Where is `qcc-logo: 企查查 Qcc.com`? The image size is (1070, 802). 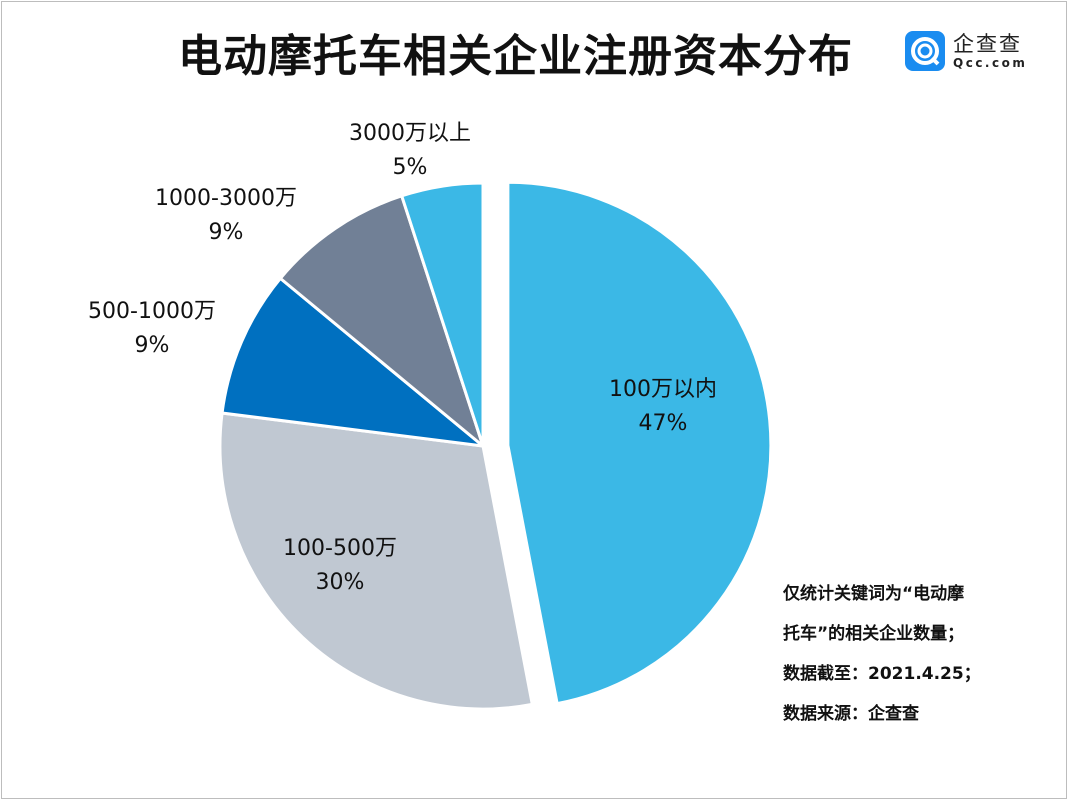 qcc-logo: 企查查 Qcc.com is located at coordinates (975, 52).